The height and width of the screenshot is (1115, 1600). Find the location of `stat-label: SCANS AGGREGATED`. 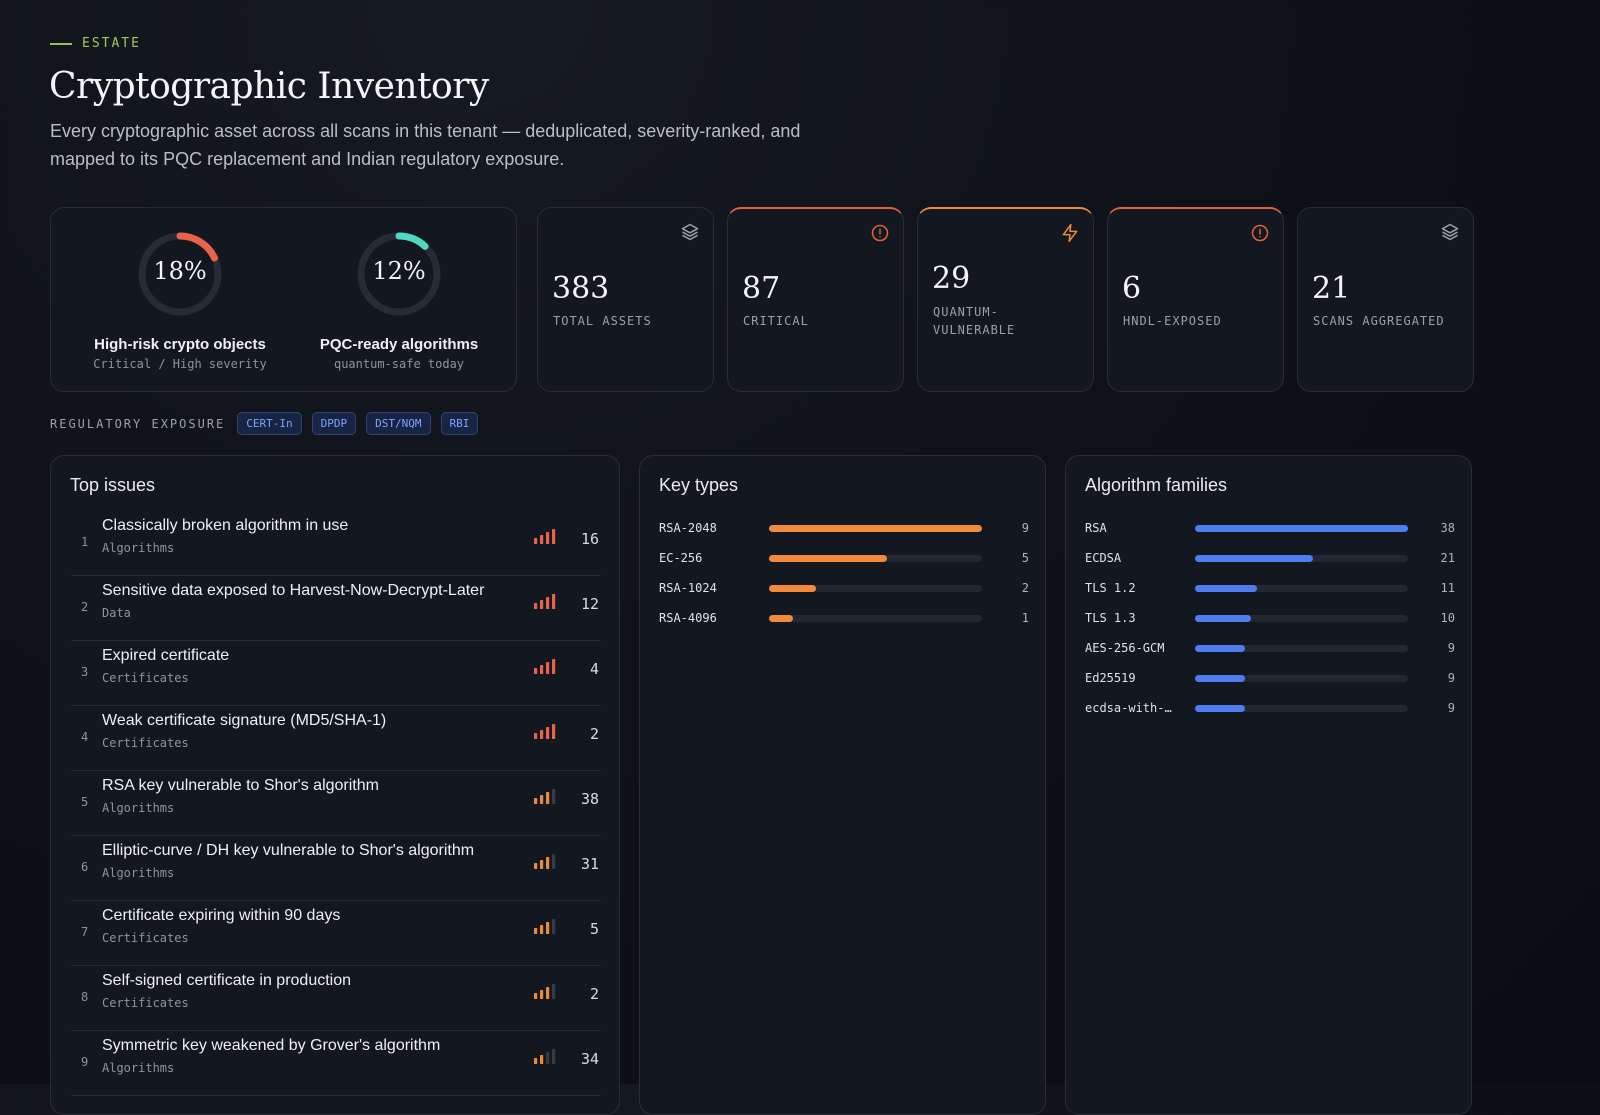

stat-label: SCANS AGGREGATED is located at coordinates (1379, 321).